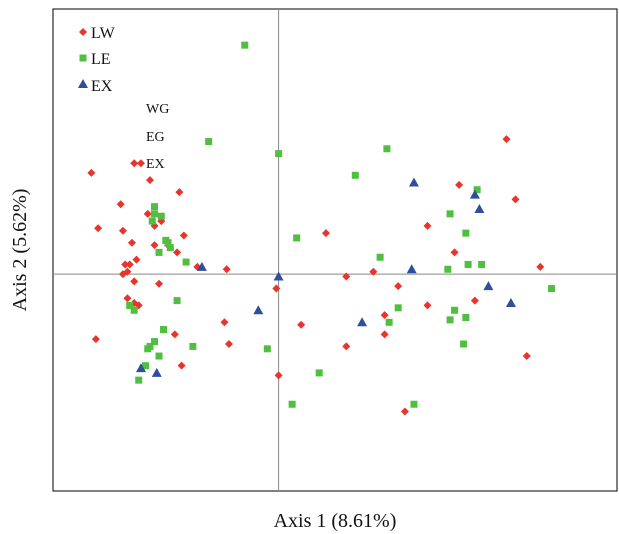 This screenshot has height=534, width=619. I want to click on legend: LW LE EX, so click(97, 60).